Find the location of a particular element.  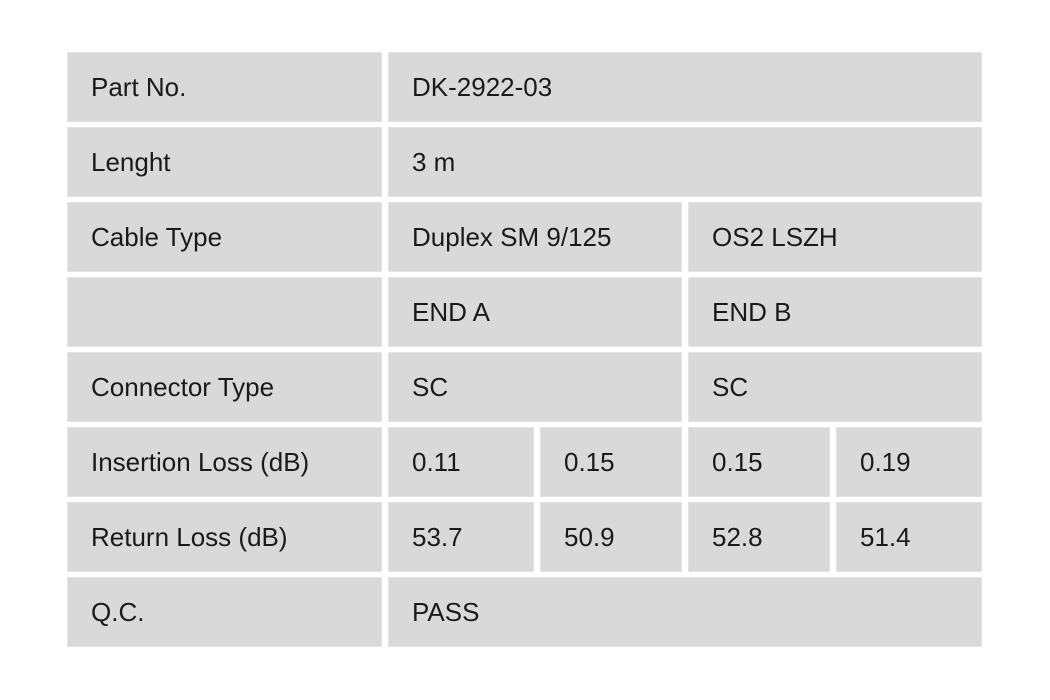

row-label: Part No. is located at coordinates (224, 87).